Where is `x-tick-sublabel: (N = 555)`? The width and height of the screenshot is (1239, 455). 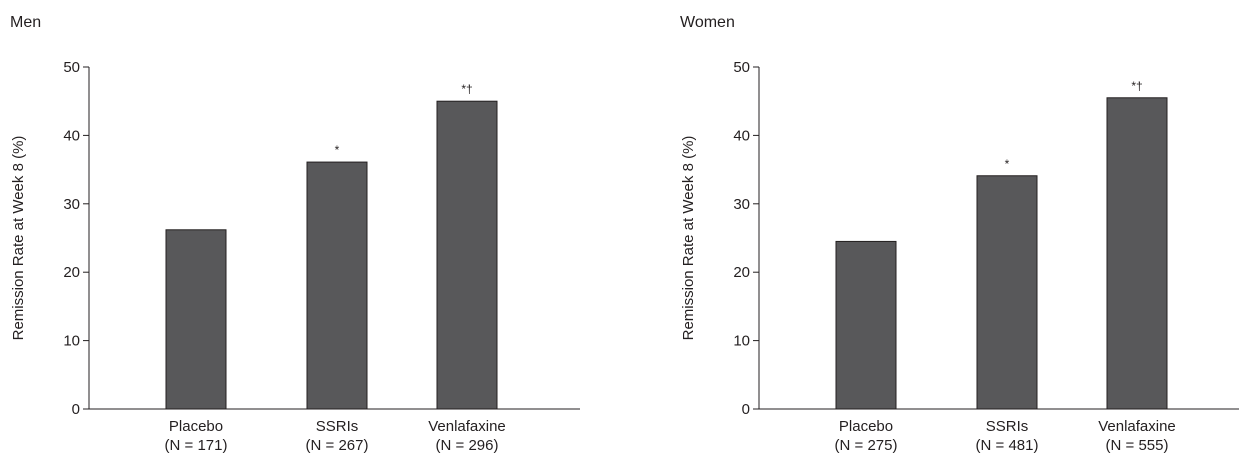
x-tick-sublabel: (N = 555) is located at coordinates (1137, 445).